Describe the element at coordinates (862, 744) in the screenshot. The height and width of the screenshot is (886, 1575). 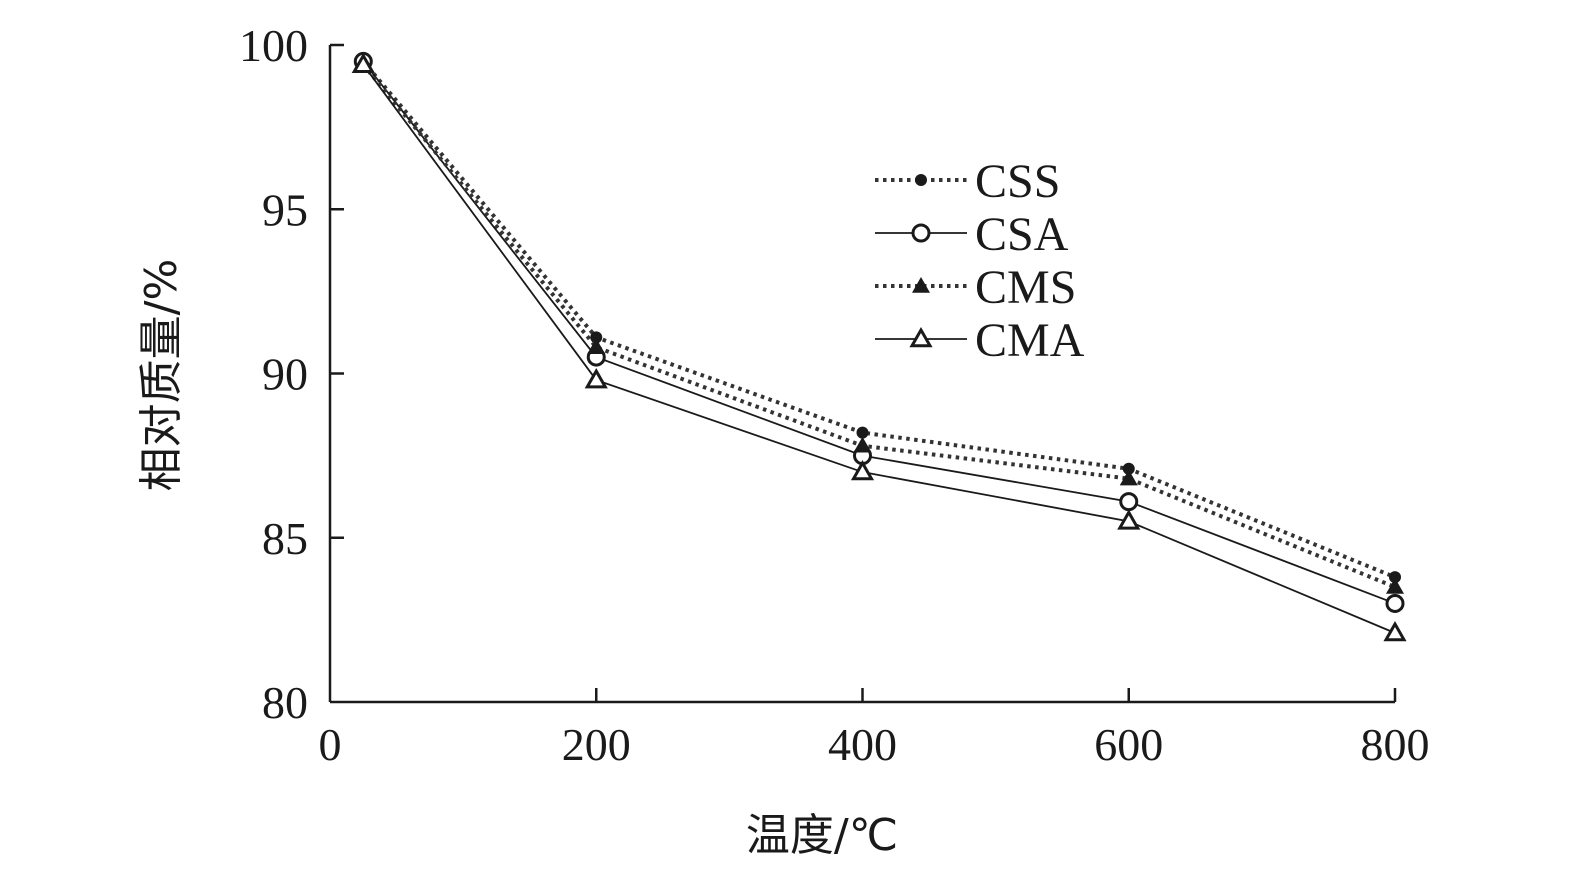
I see `x-tick-label: 400` at that location.